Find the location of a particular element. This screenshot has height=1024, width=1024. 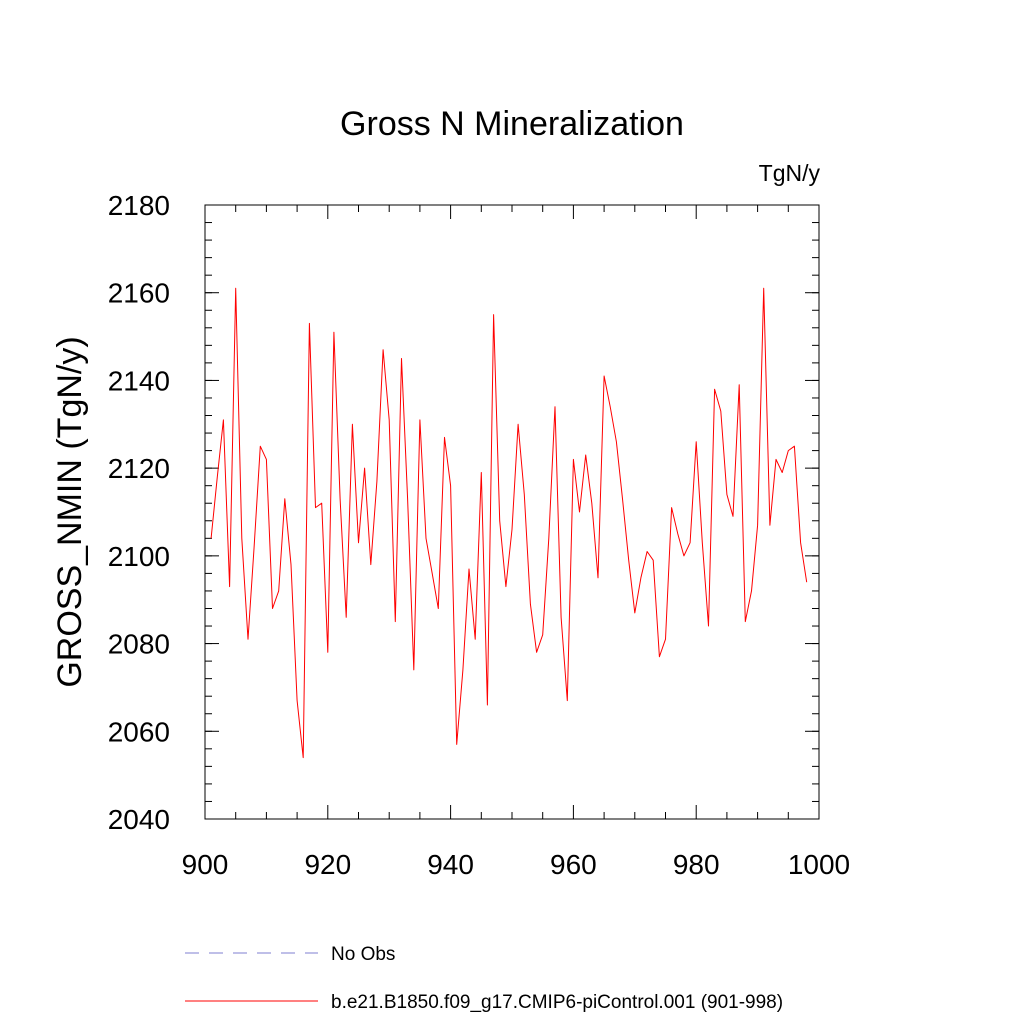

y-tick-label: 2100 is located at coordinates (139, 556).